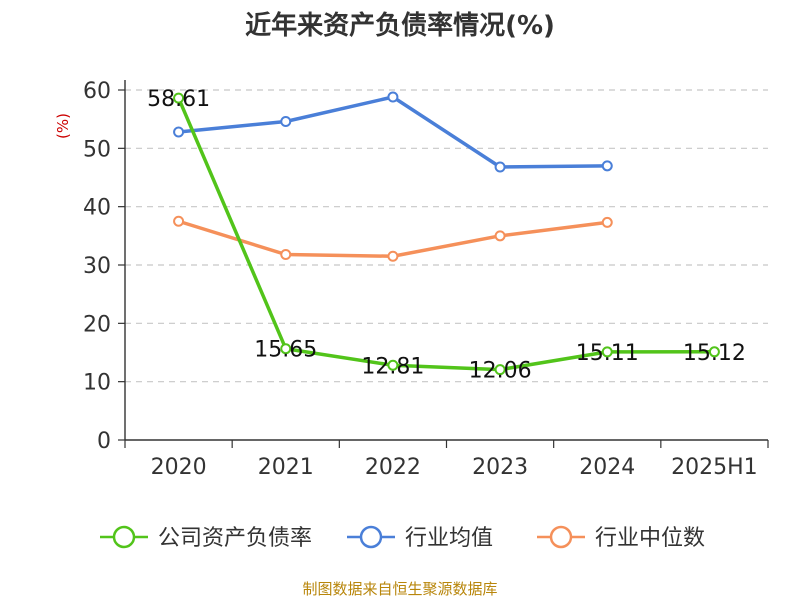 Image resolution: width=800 pixels, height=600 pixels. I want to click on y-tick-label: 40, so click(97, 208).